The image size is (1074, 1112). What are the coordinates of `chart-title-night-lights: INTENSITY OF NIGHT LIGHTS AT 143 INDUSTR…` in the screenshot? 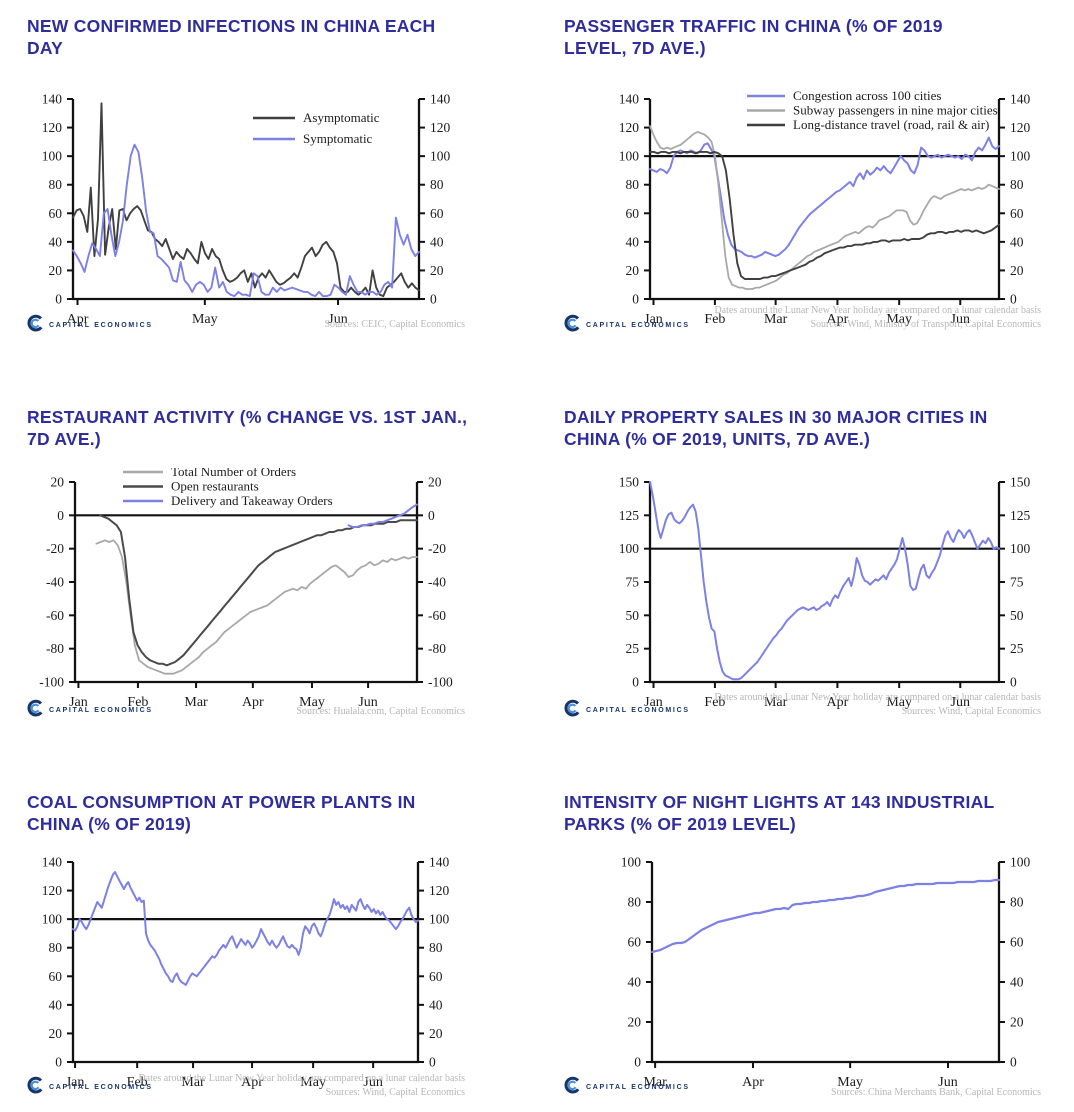 It's located at (779, 813).